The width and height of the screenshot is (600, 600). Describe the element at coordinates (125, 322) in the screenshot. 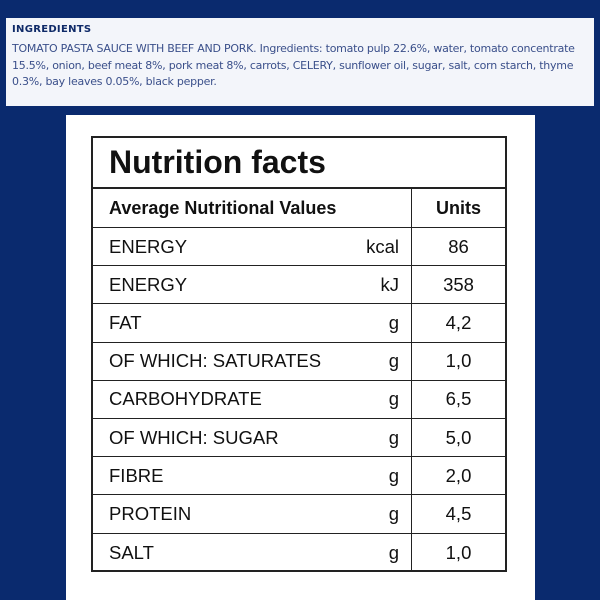

I see `nutrient-name: FAT` at that location.